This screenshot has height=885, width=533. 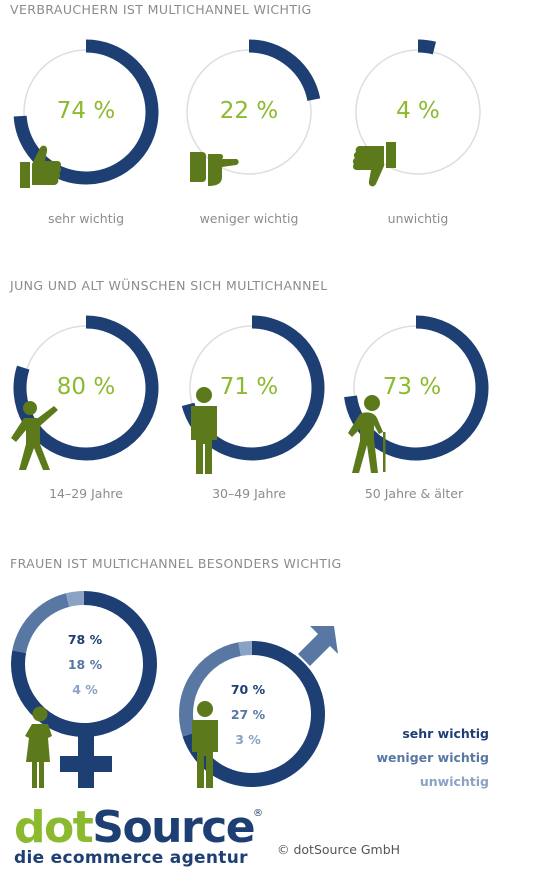 I want to click on ring-weniger-wichtig, so click(x=253, y=107).